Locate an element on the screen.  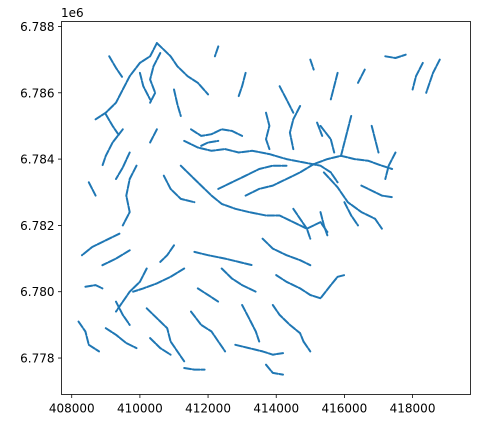
y-axis-offset-label: 1e6 is located at coordinates (72, 13).